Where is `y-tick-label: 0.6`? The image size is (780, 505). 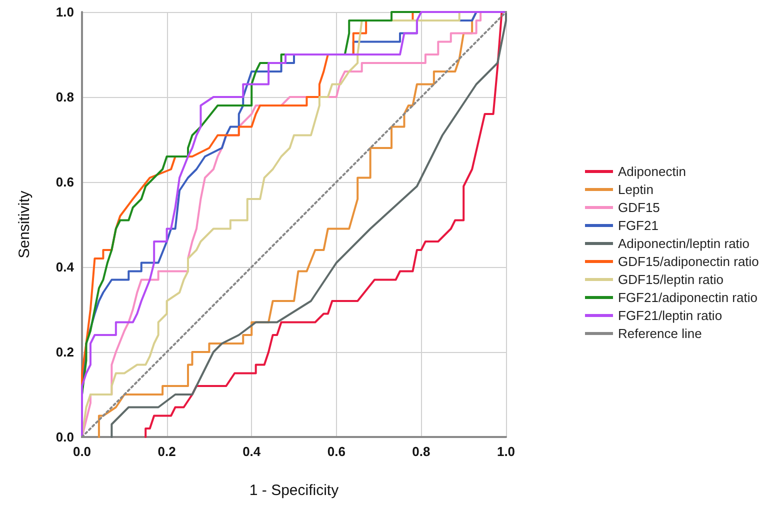
y-tick-label: 0.6 is located at coordinates (65, 182).